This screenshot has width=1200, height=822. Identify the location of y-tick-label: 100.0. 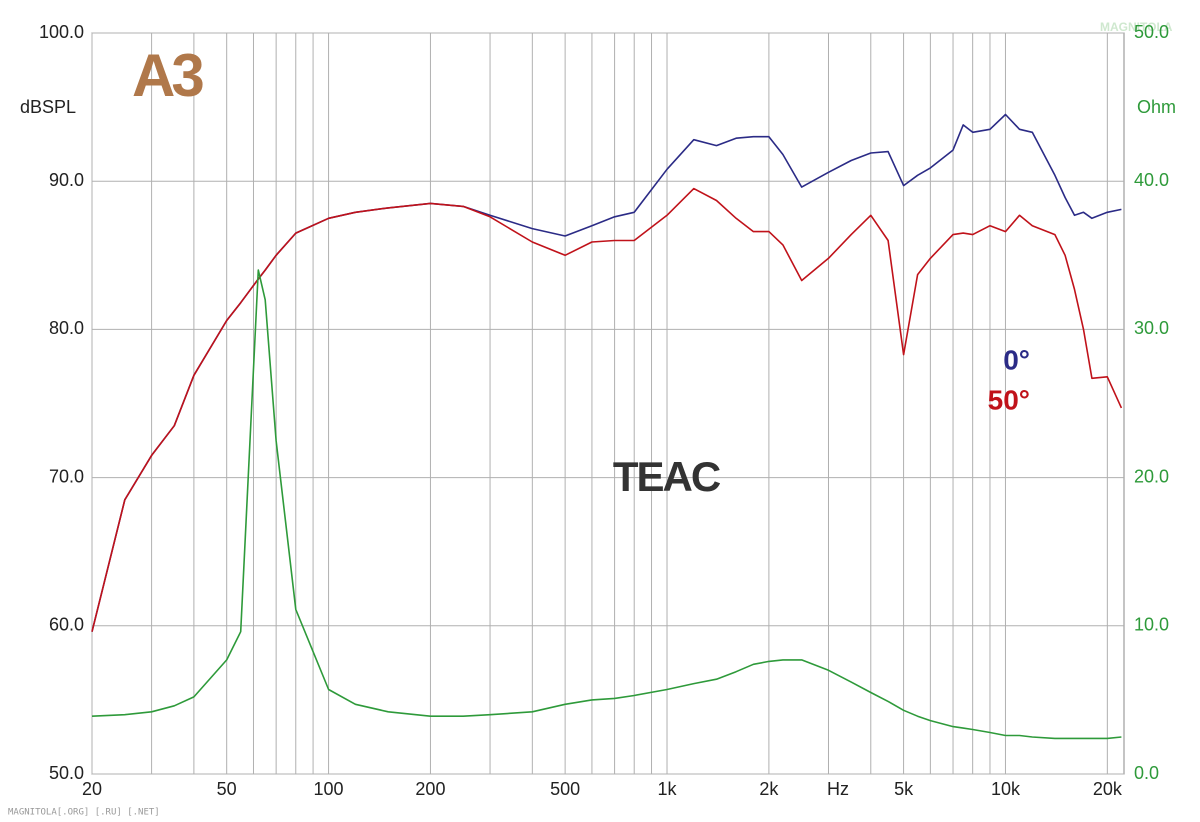
(61, 32).